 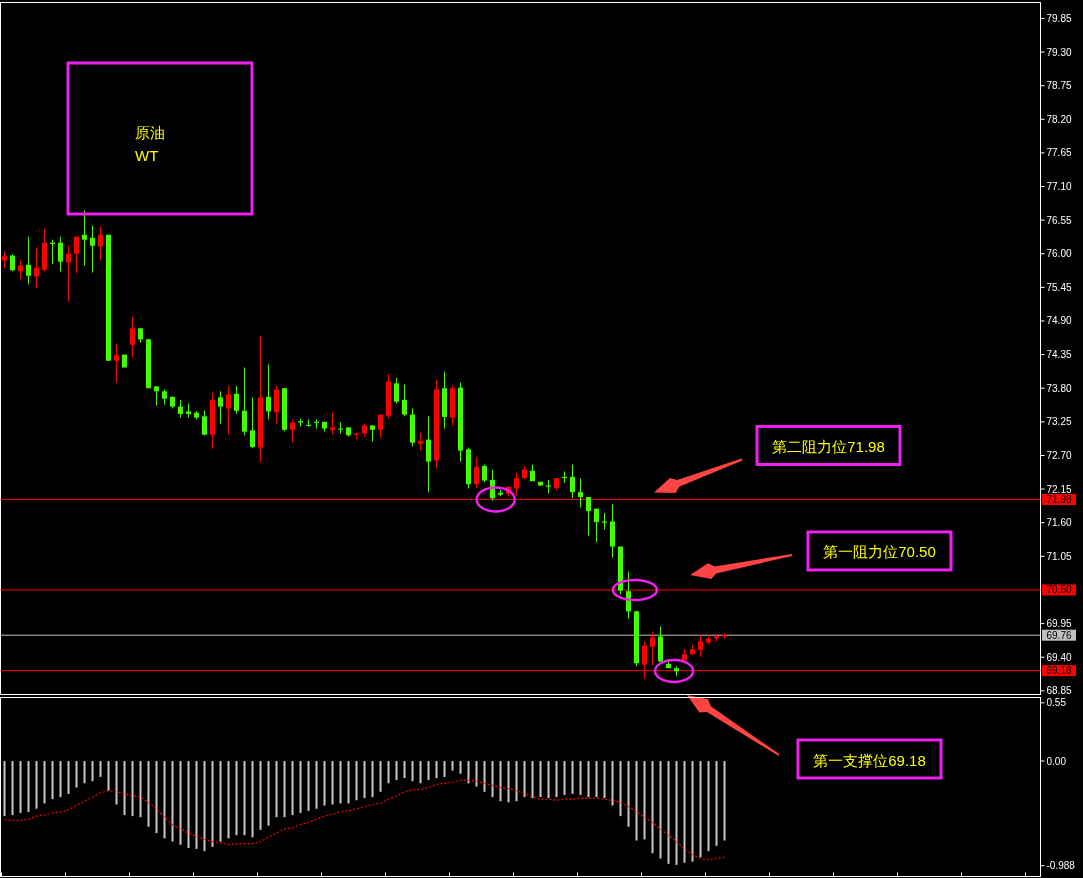 What do you see at coordinates (1059, 18) in the screenshot?
I see `y-tick-label: 79.85` at bounding box center [1059, 18].